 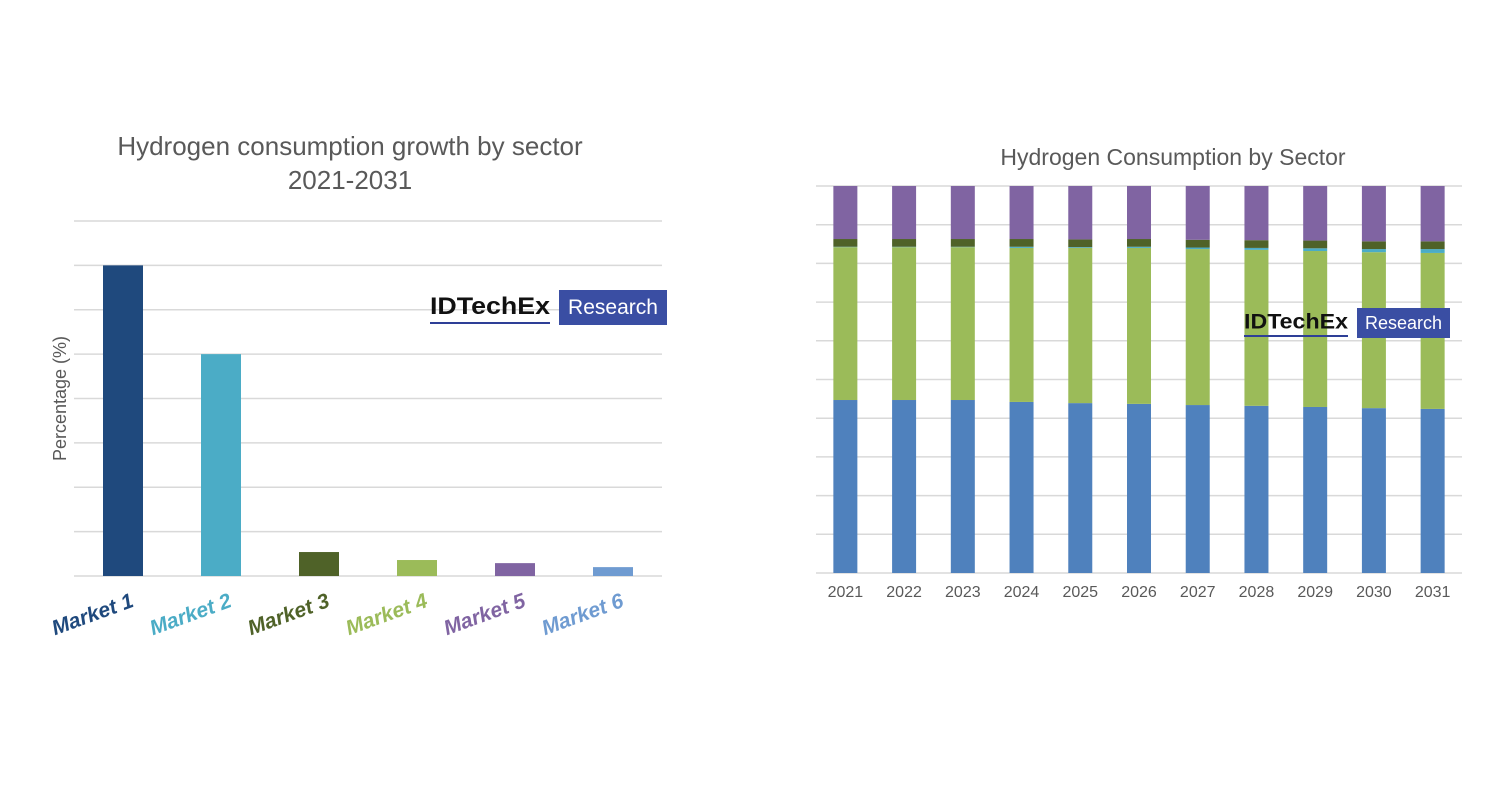 I want to click on x-tick-label: 2024, so click(x=1022, y=592).